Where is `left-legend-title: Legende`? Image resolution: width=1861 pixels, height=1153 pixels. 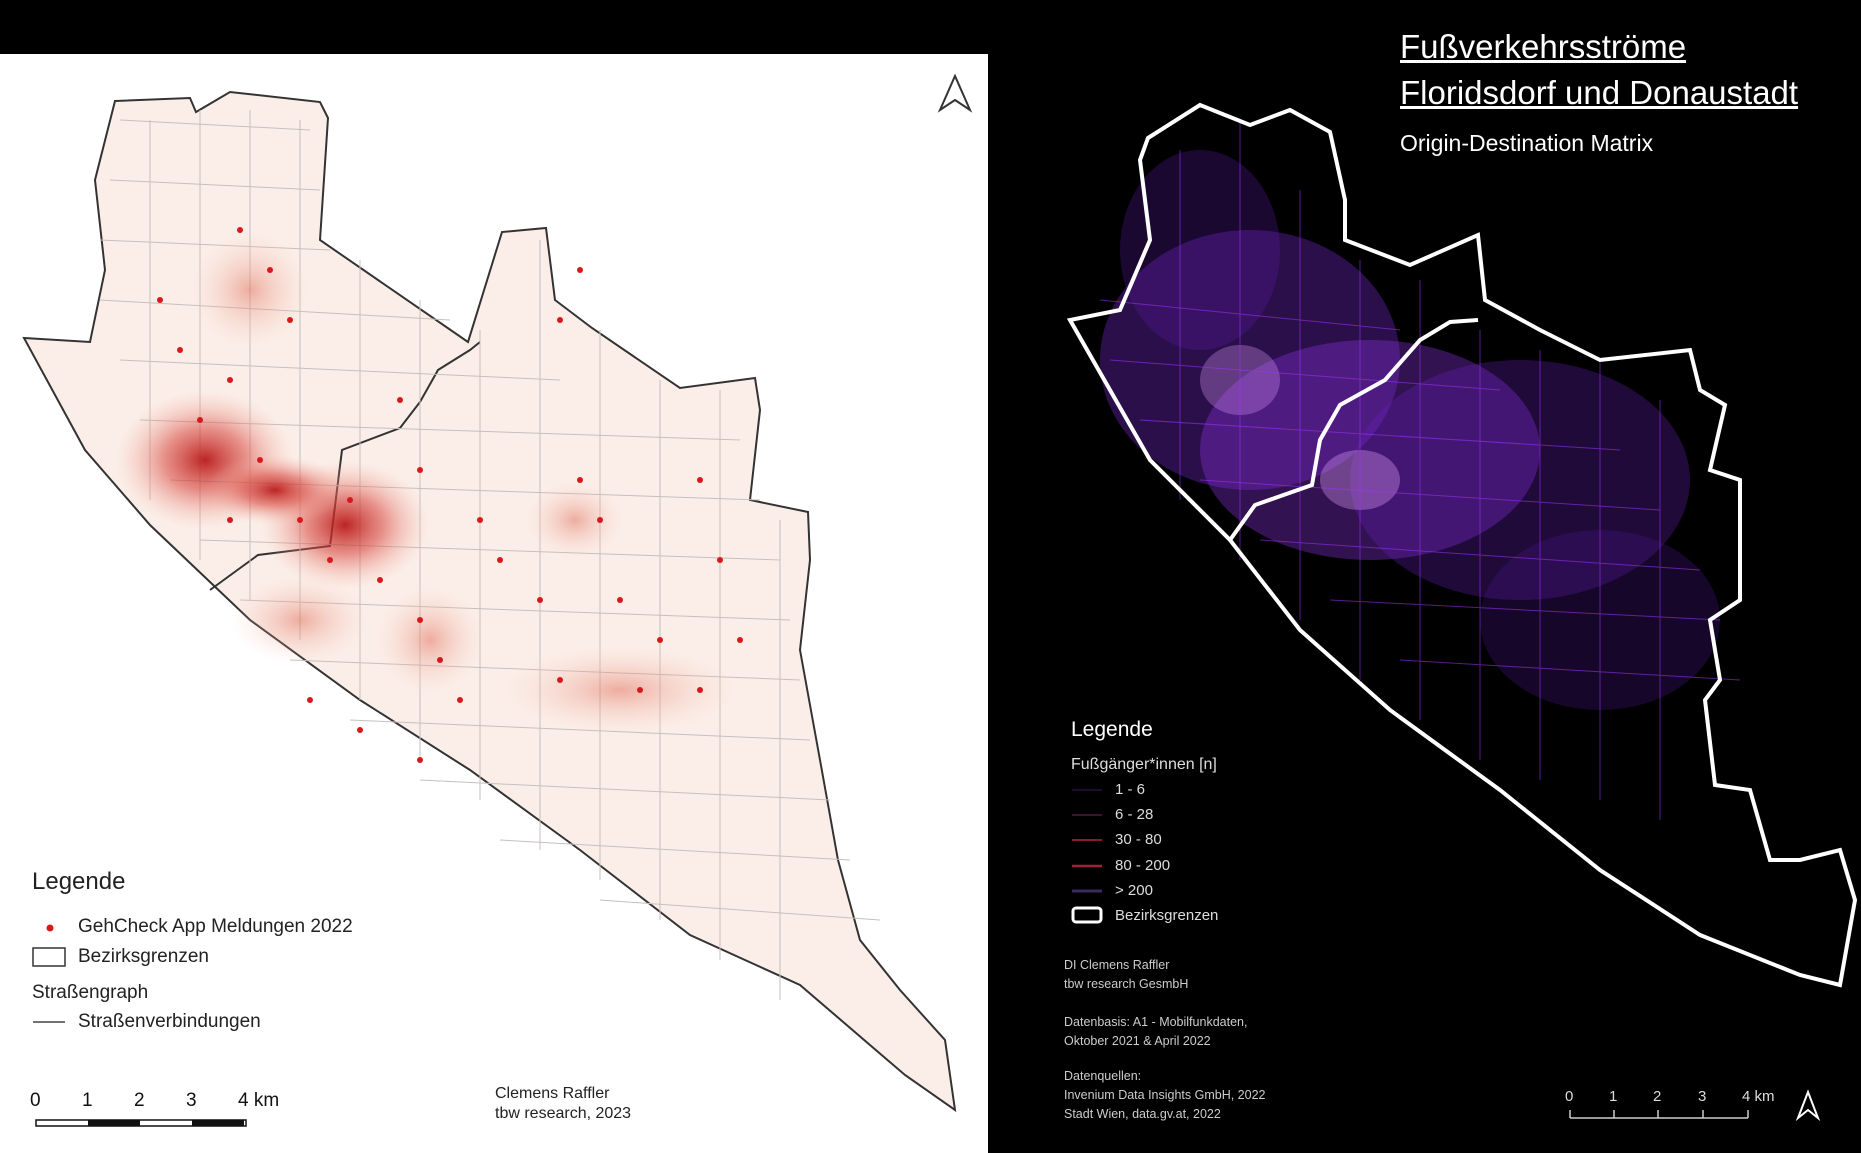 left-legend-title: Legende is located at coordinates (79, 881).